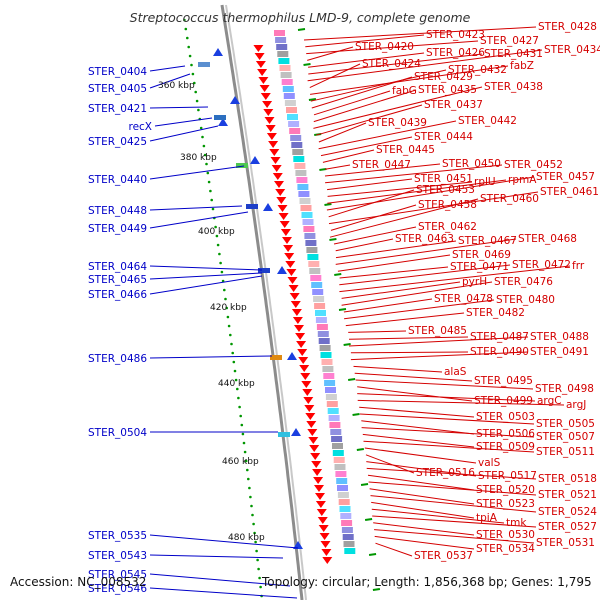 This screenshot has height=600, width=600. I want to click on left-gene-label: STER_0405, so click(117, 89).